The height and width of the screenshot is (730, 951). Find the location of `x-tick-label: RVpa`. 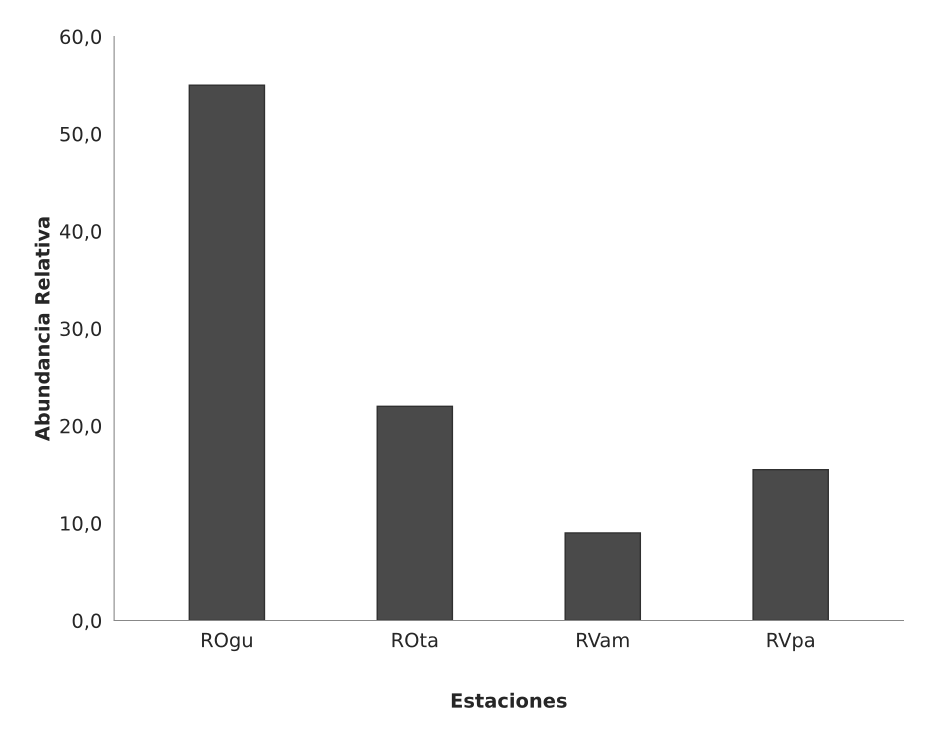

x-tick-label: RVpa is located at coordinates (791, 642).